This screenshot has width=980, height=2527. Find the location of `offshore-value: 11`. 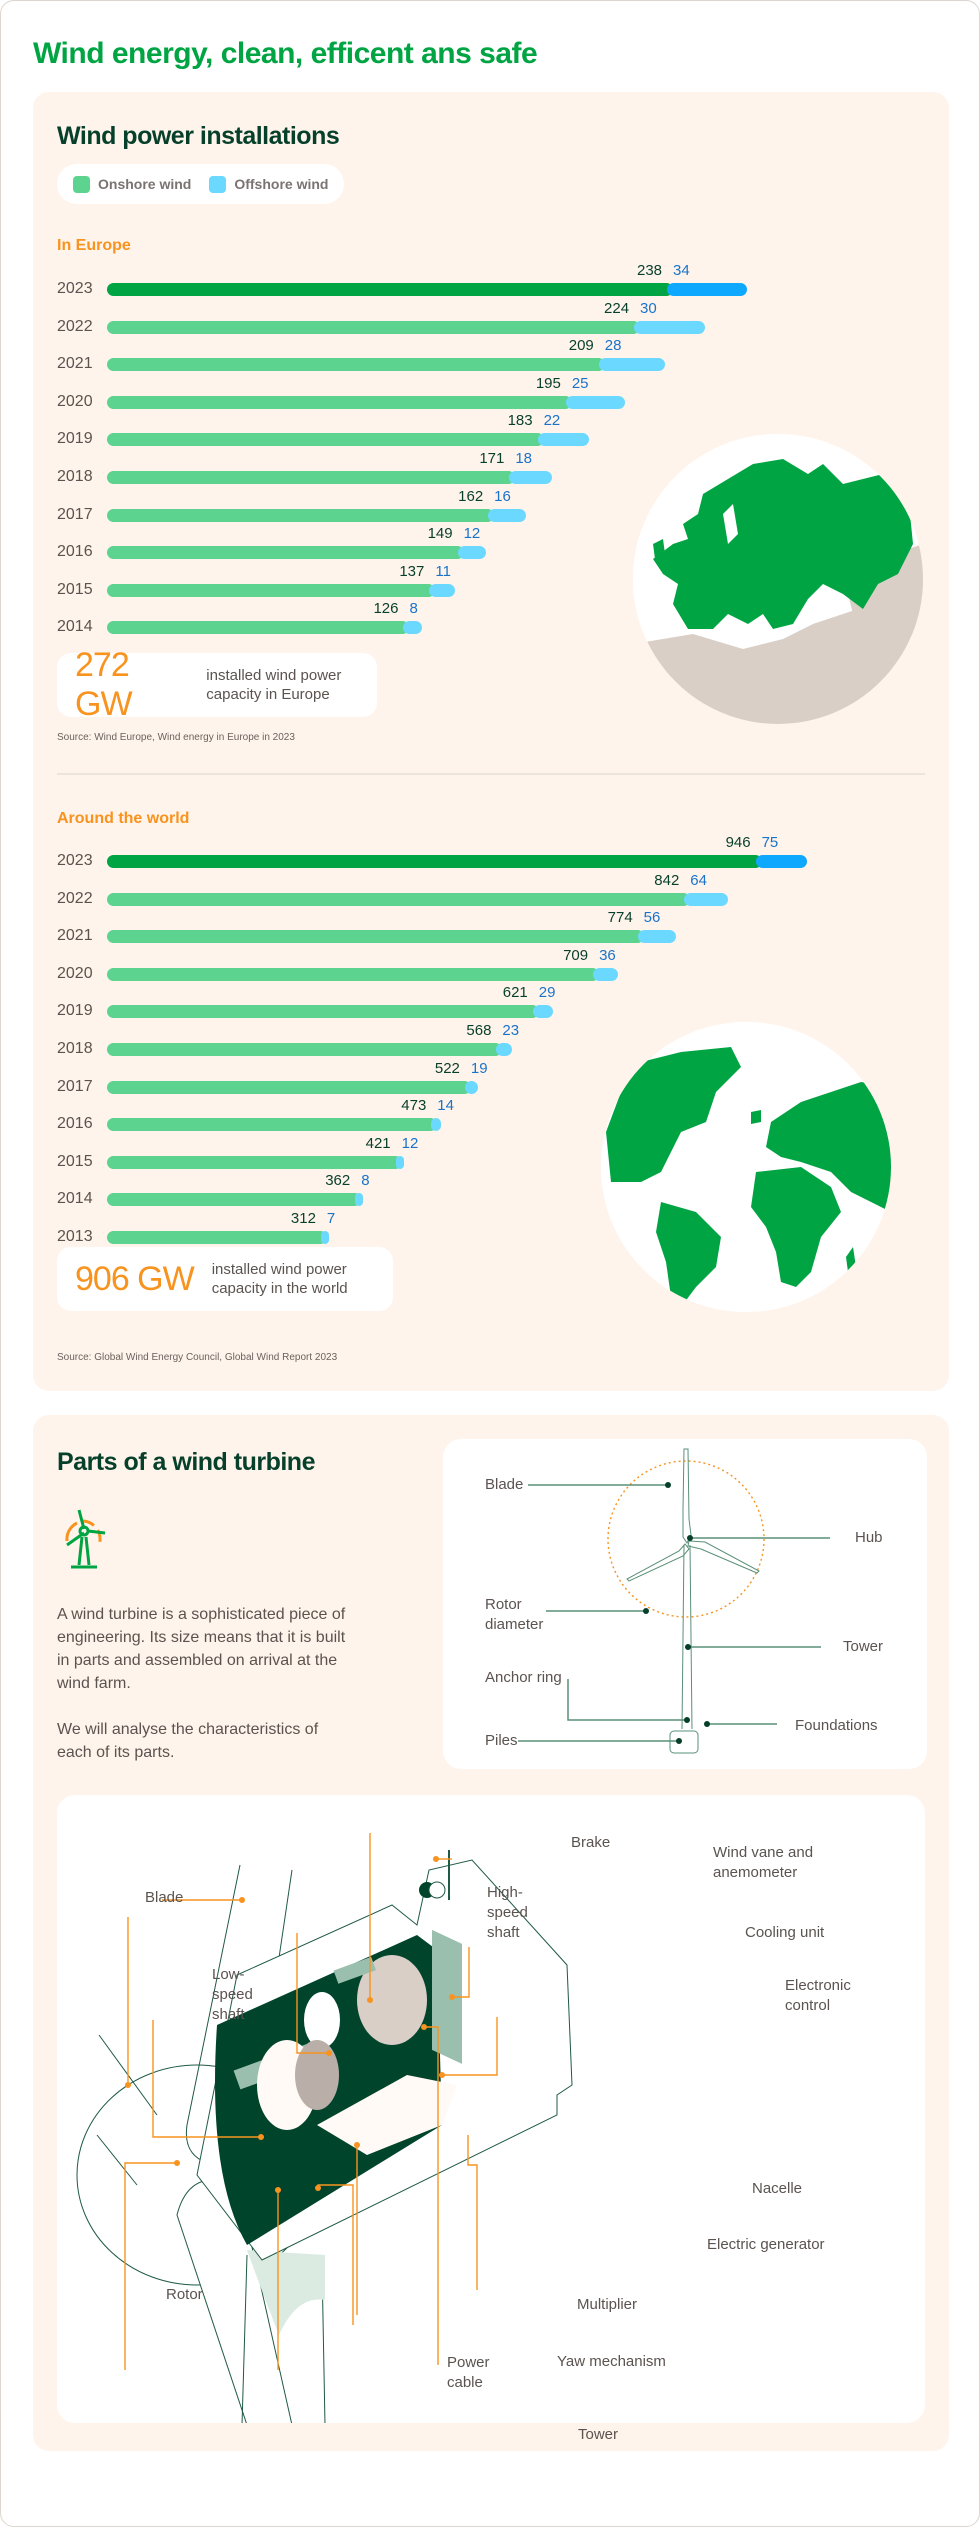

offshore-value: 11 is located at coordinates (443, 571).